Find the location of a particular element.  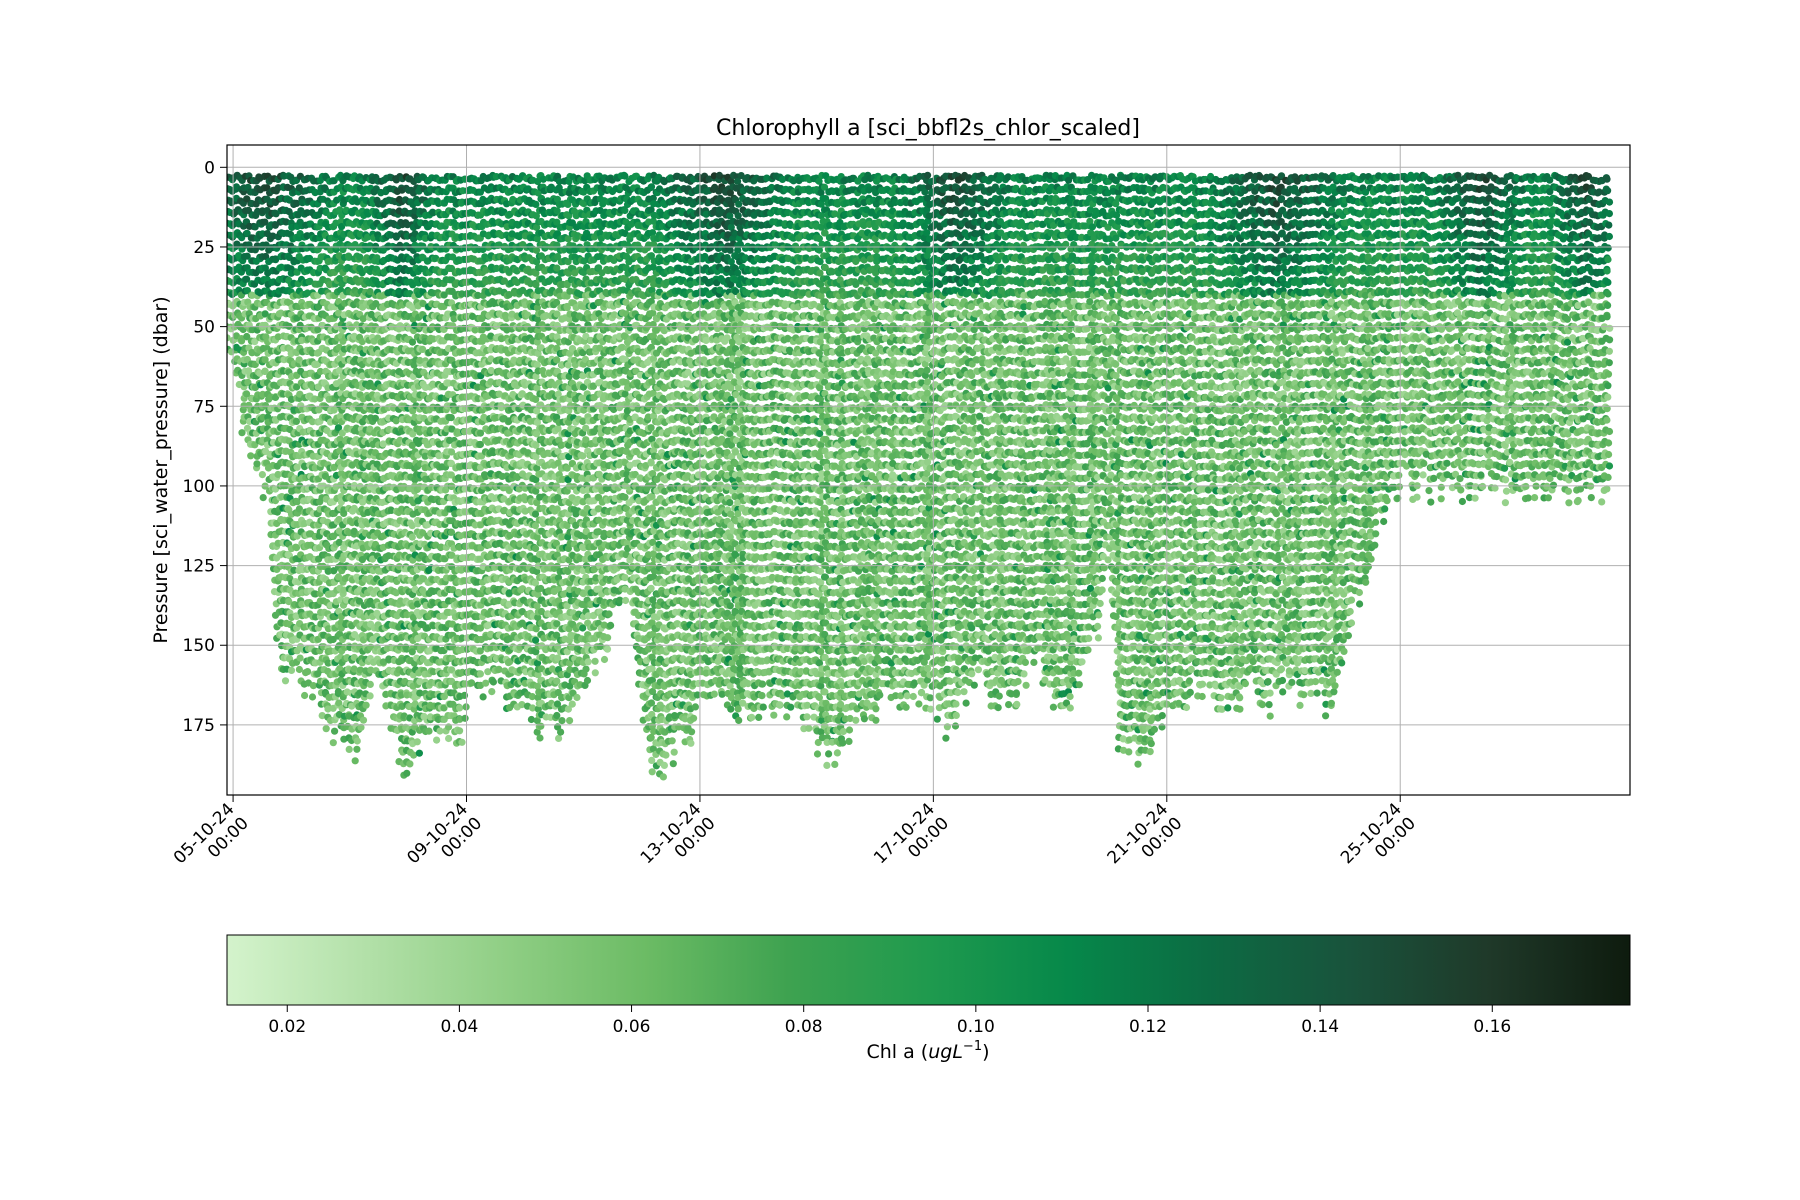

chart-title: Chlorophyll a [sci_bbfl2s_chlor_scaled] is located at coordinates (928, 128).